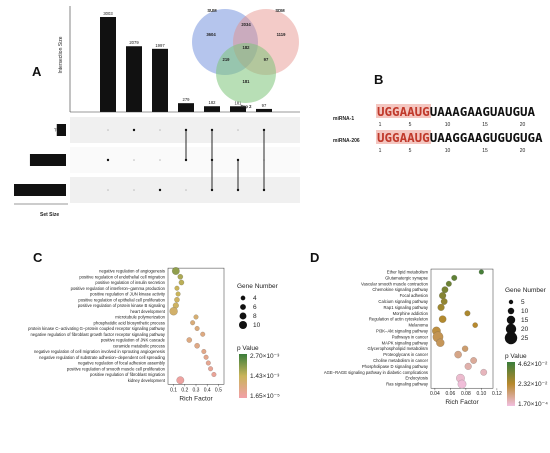 The width and height of the screenshot is (550, 453). I want to click on term-label: Ras signaling pathway, so click(407, 384).